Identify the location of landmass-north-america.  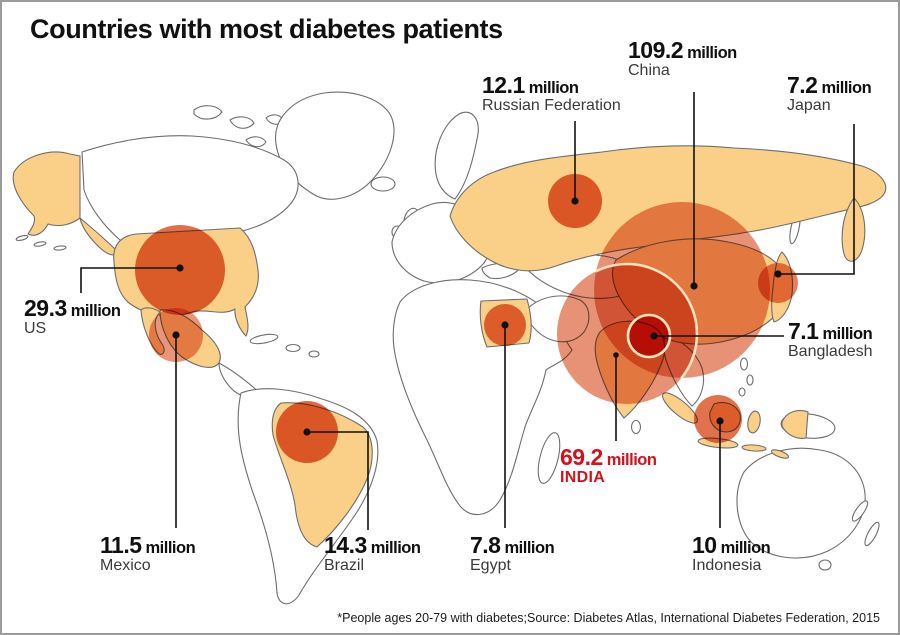
(167, 267).